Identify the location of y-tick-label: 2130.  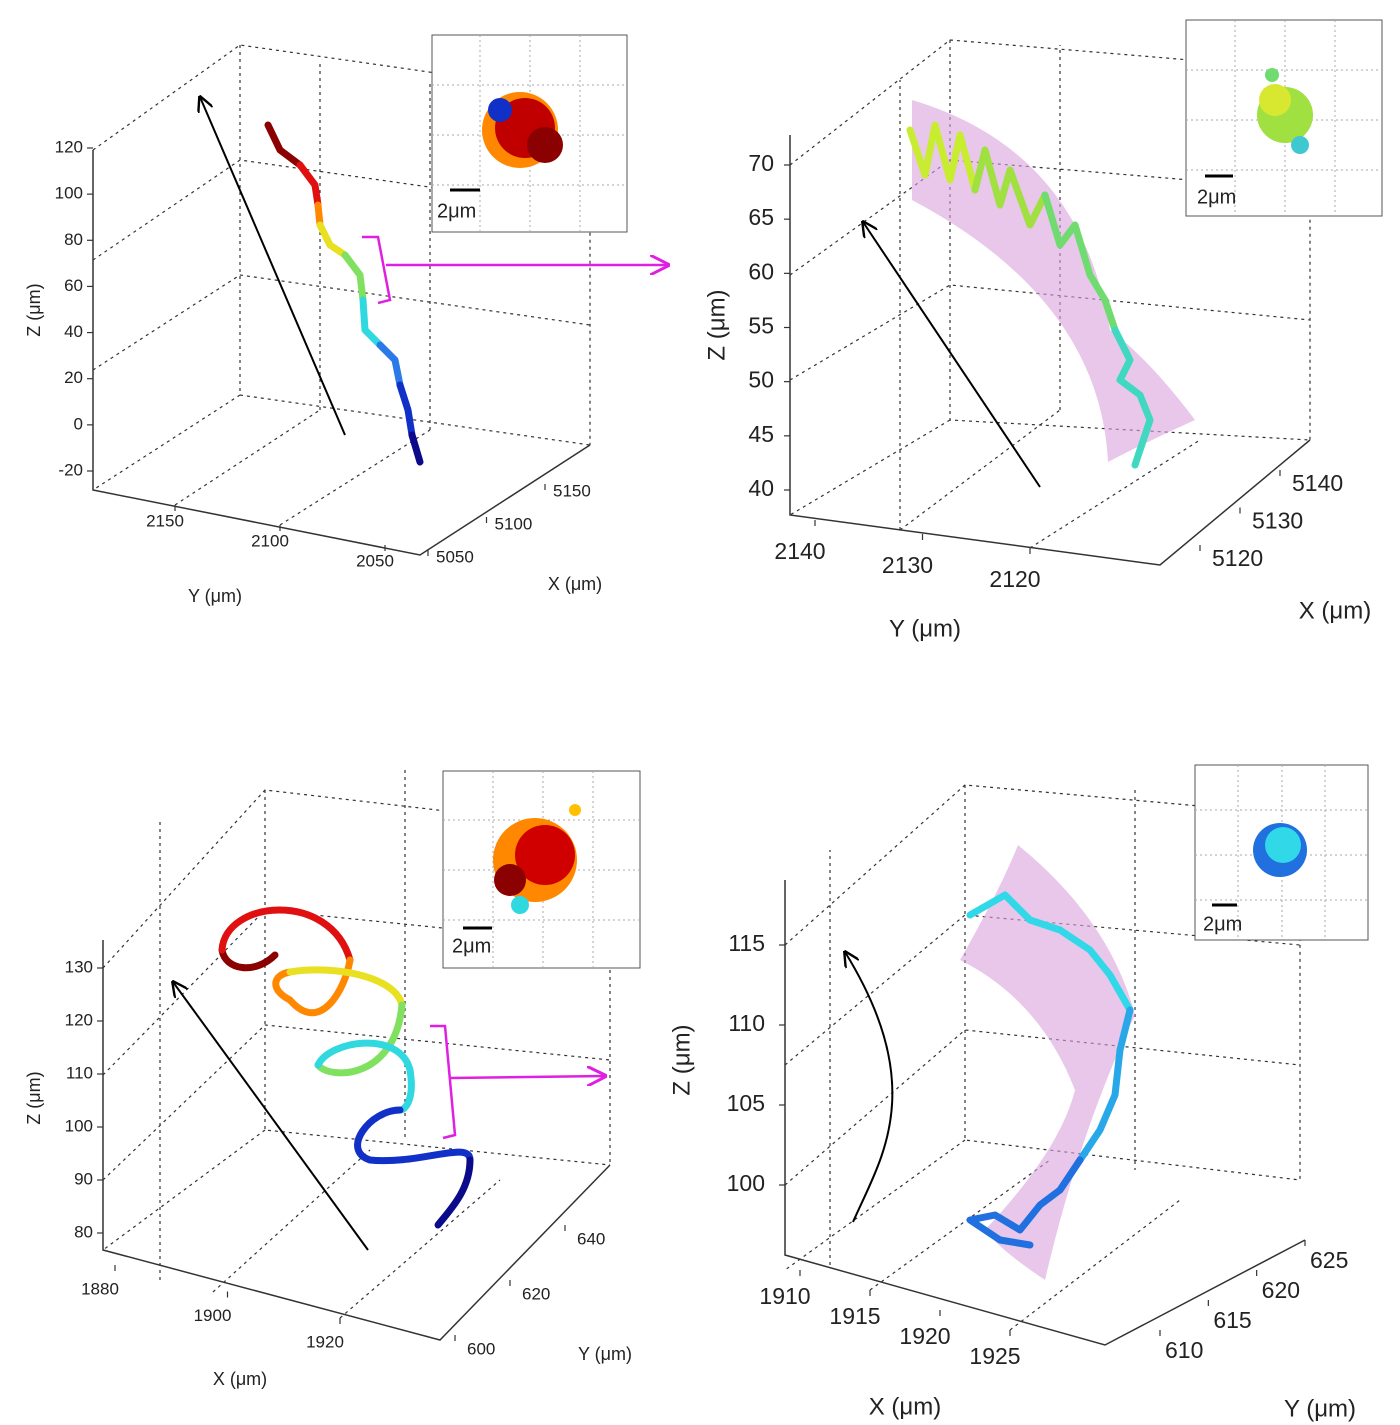
(907, 565).